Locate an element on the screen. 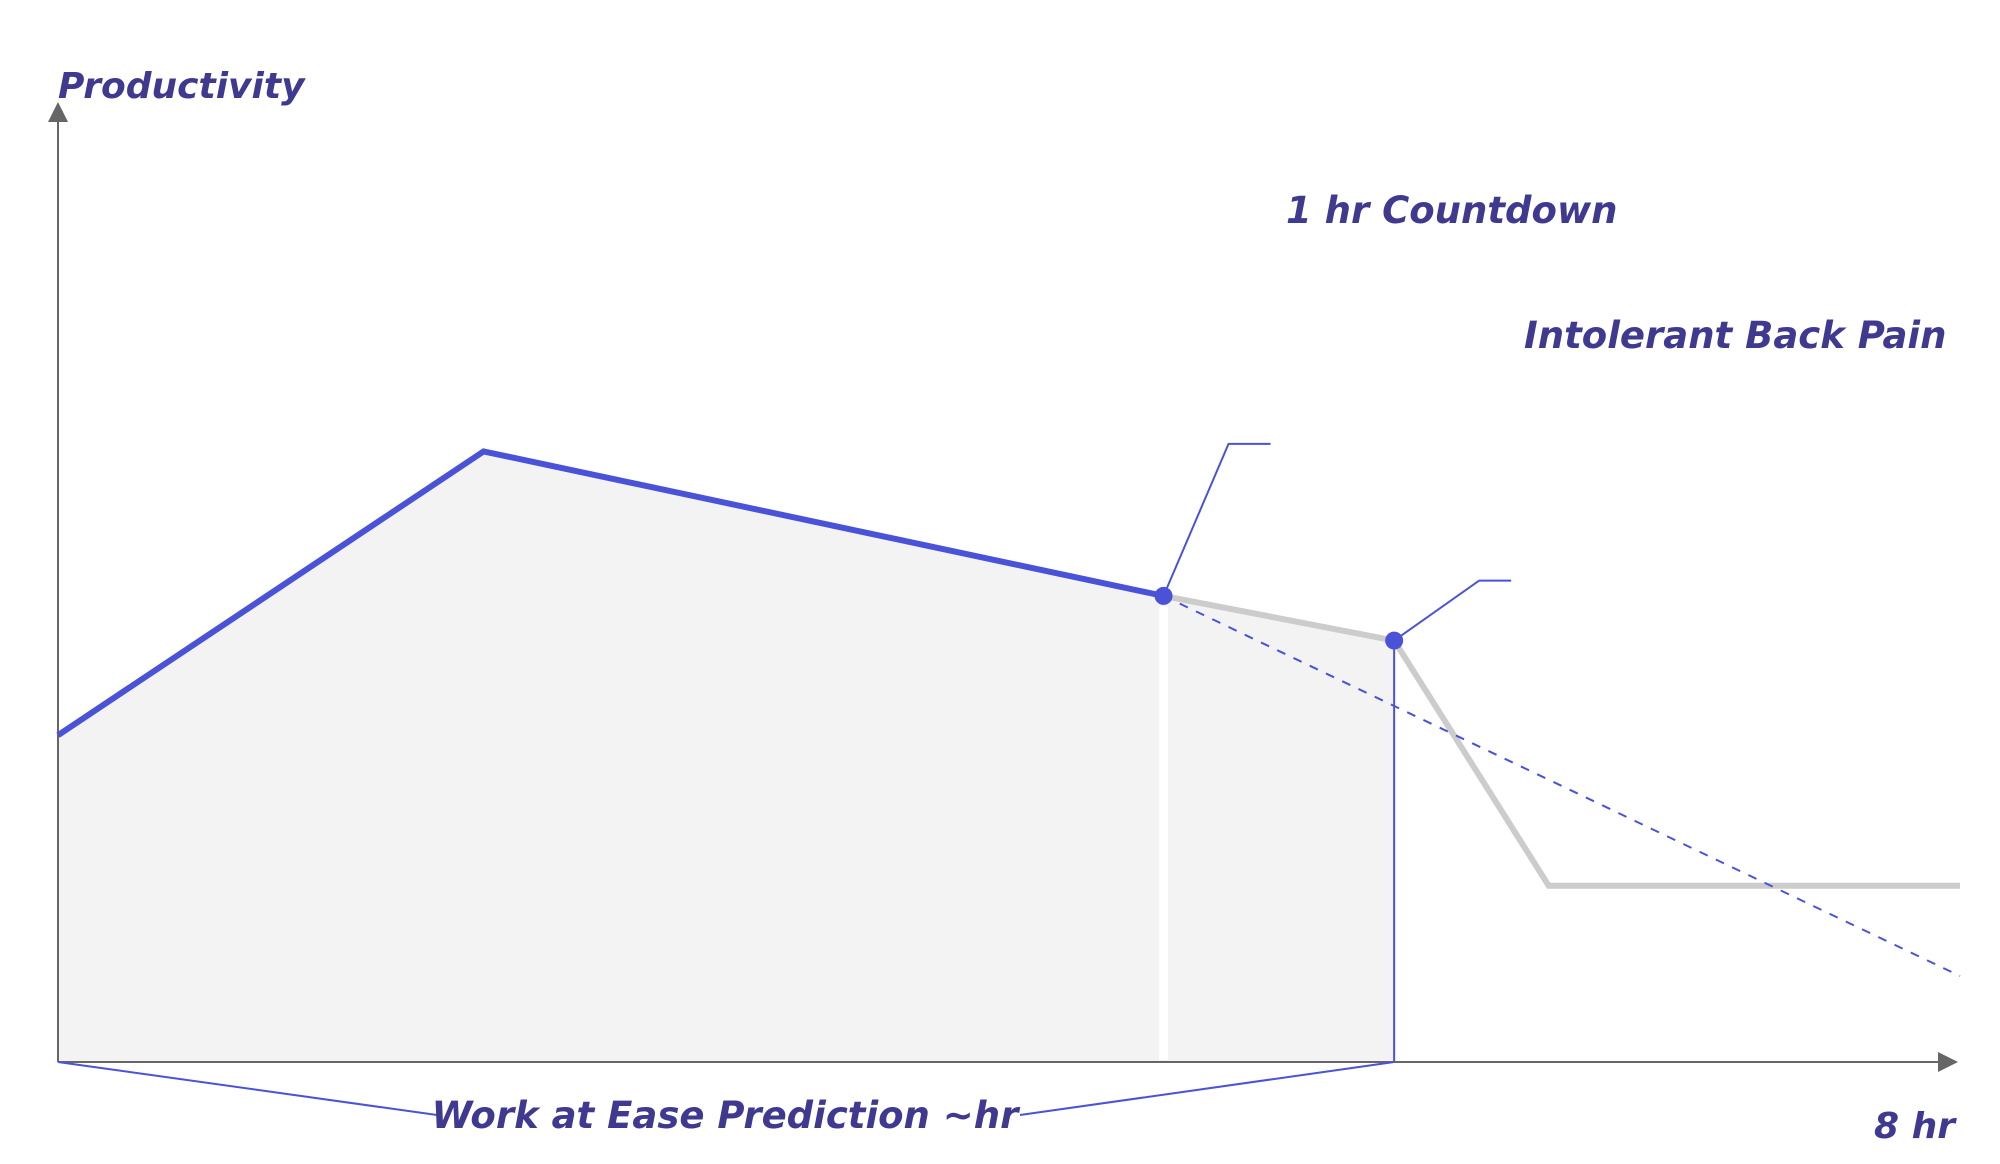  back-pain-annotation-label: Intolerant Back Pain is located at coordinates (1735, 335).